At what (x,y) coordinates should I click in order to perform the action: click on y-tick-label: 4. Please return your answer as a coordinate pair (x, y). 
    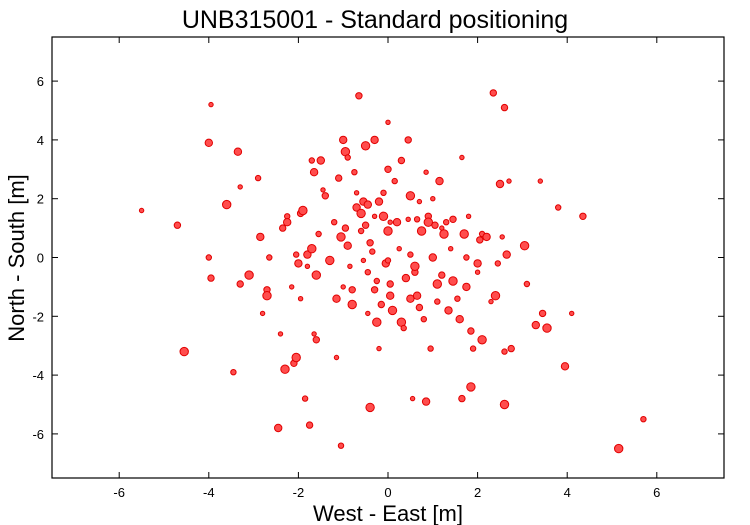
    Looking at the image, I should click on (40, 140).